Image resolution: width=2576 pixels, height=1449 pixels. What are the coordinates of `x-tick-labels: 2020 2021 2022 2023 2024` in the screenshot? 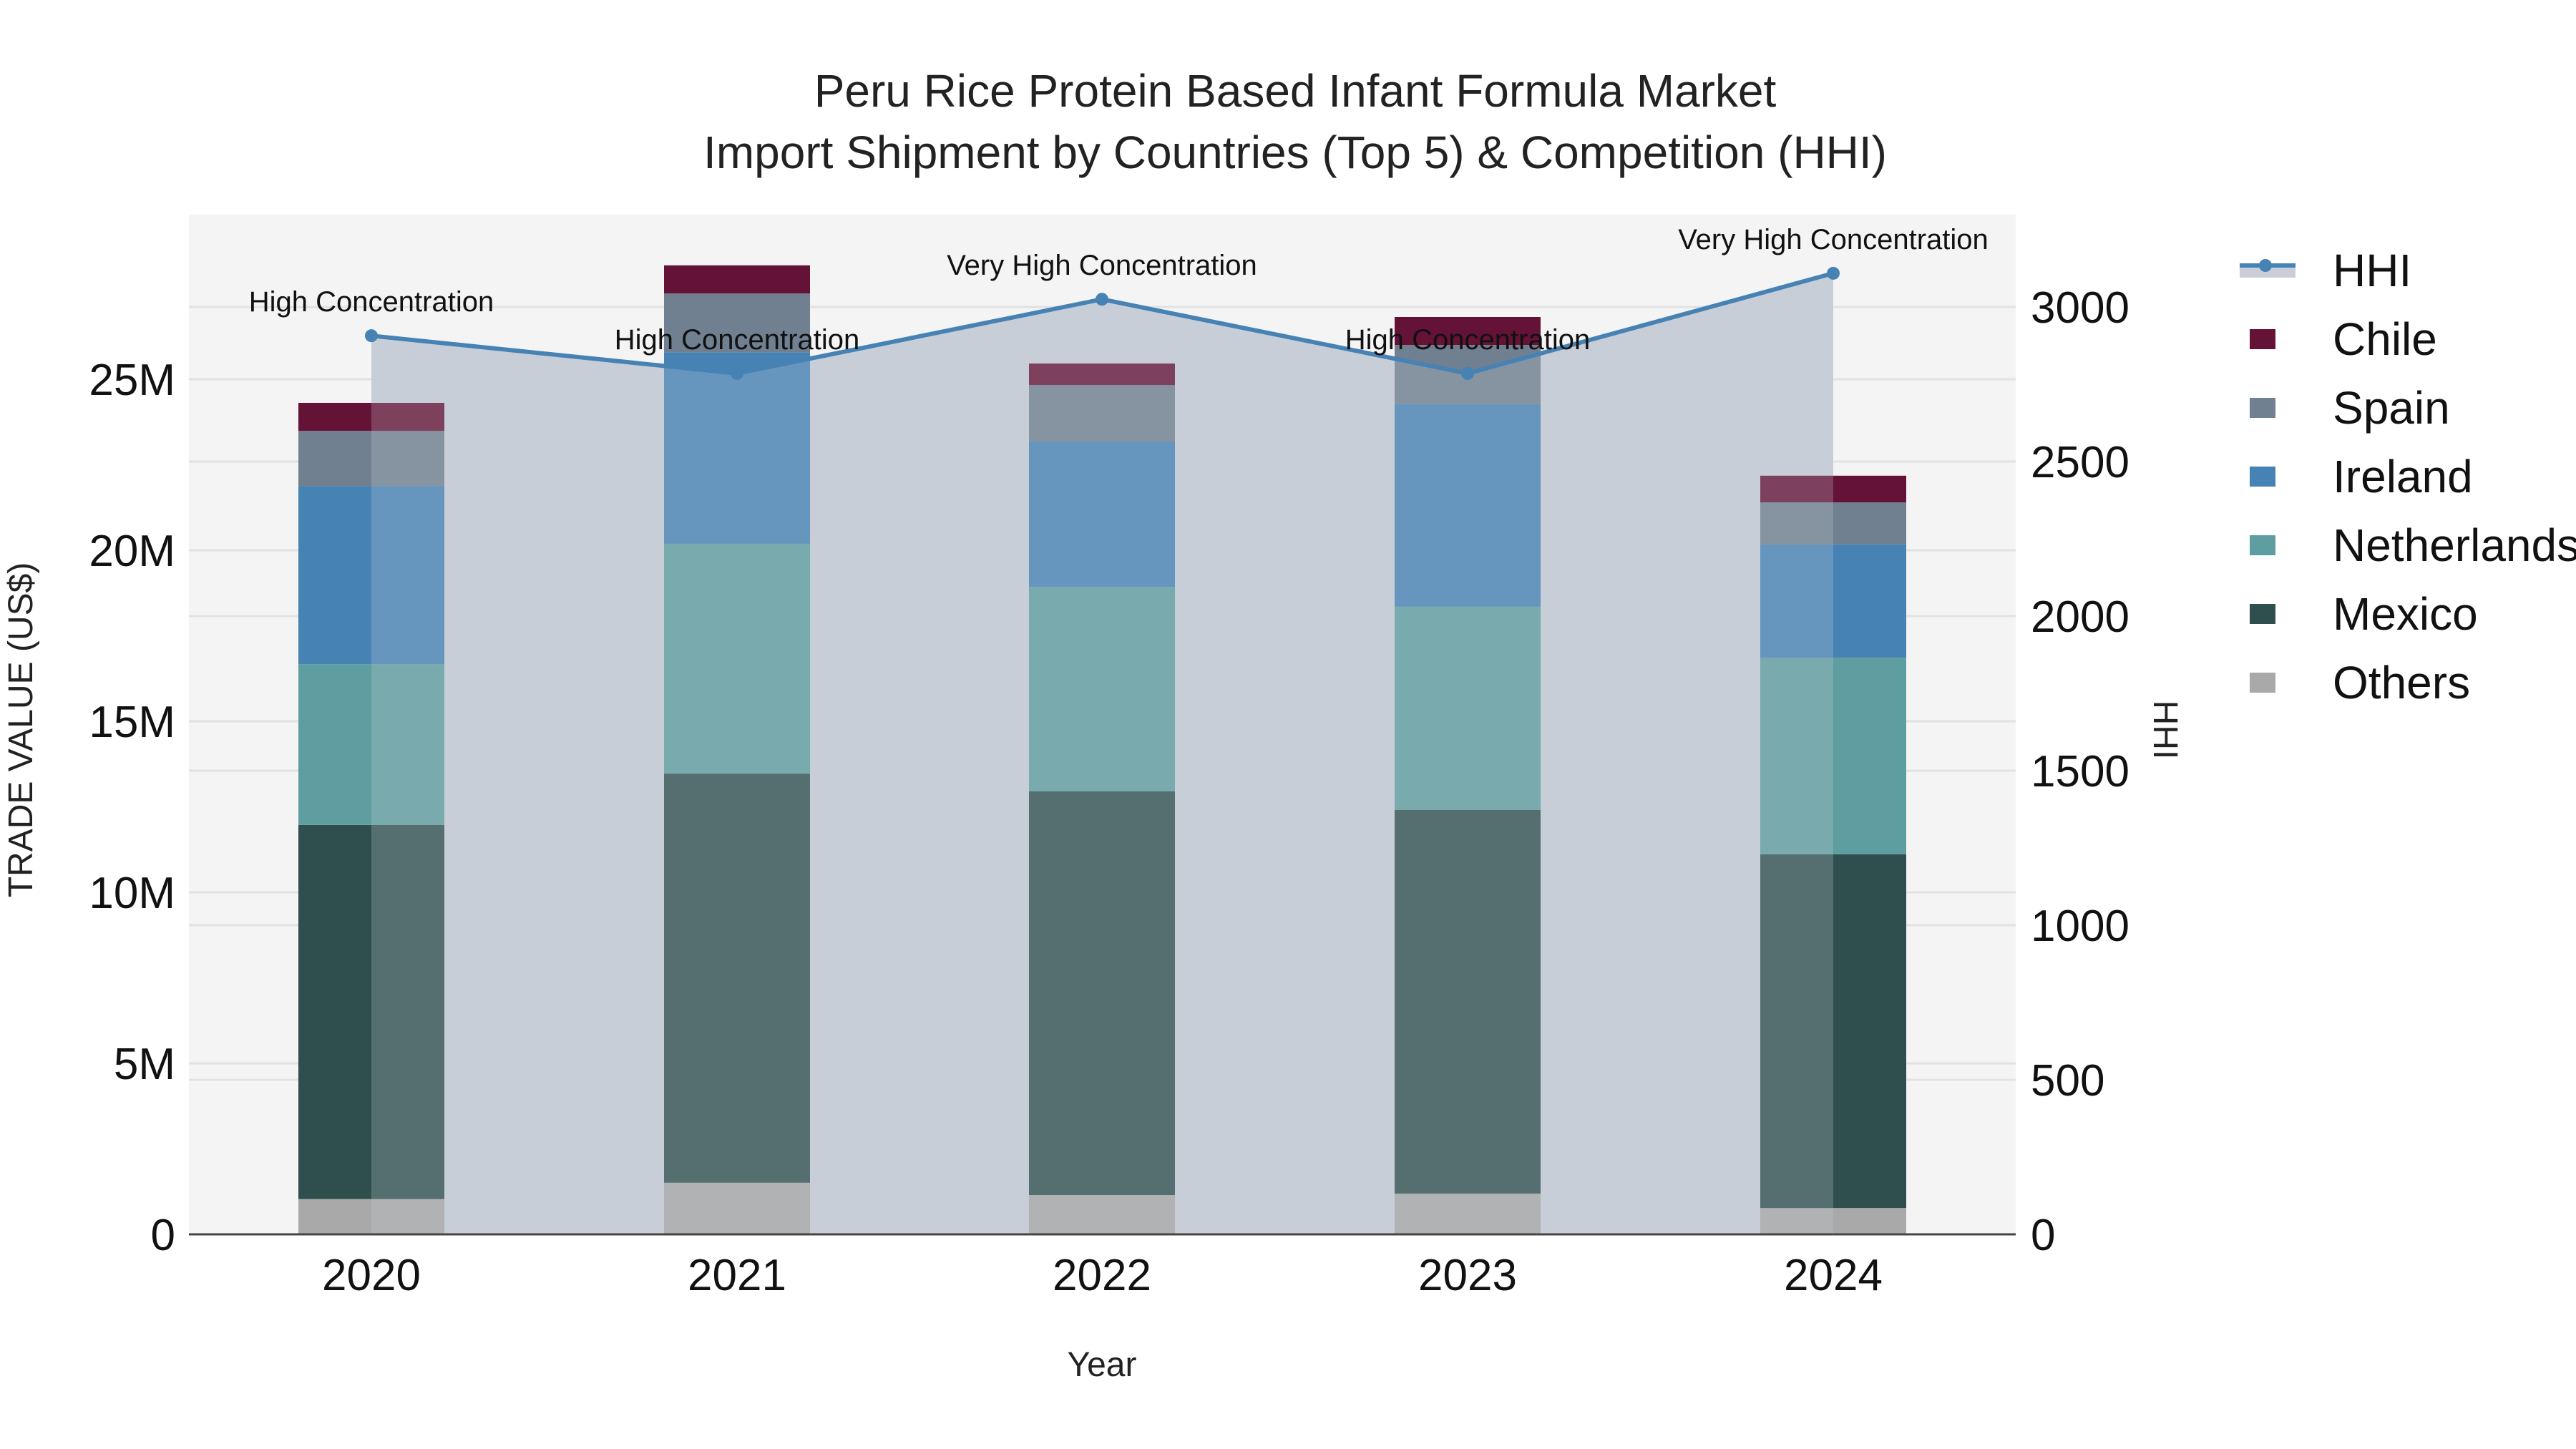 It's located at (1102, 1275).